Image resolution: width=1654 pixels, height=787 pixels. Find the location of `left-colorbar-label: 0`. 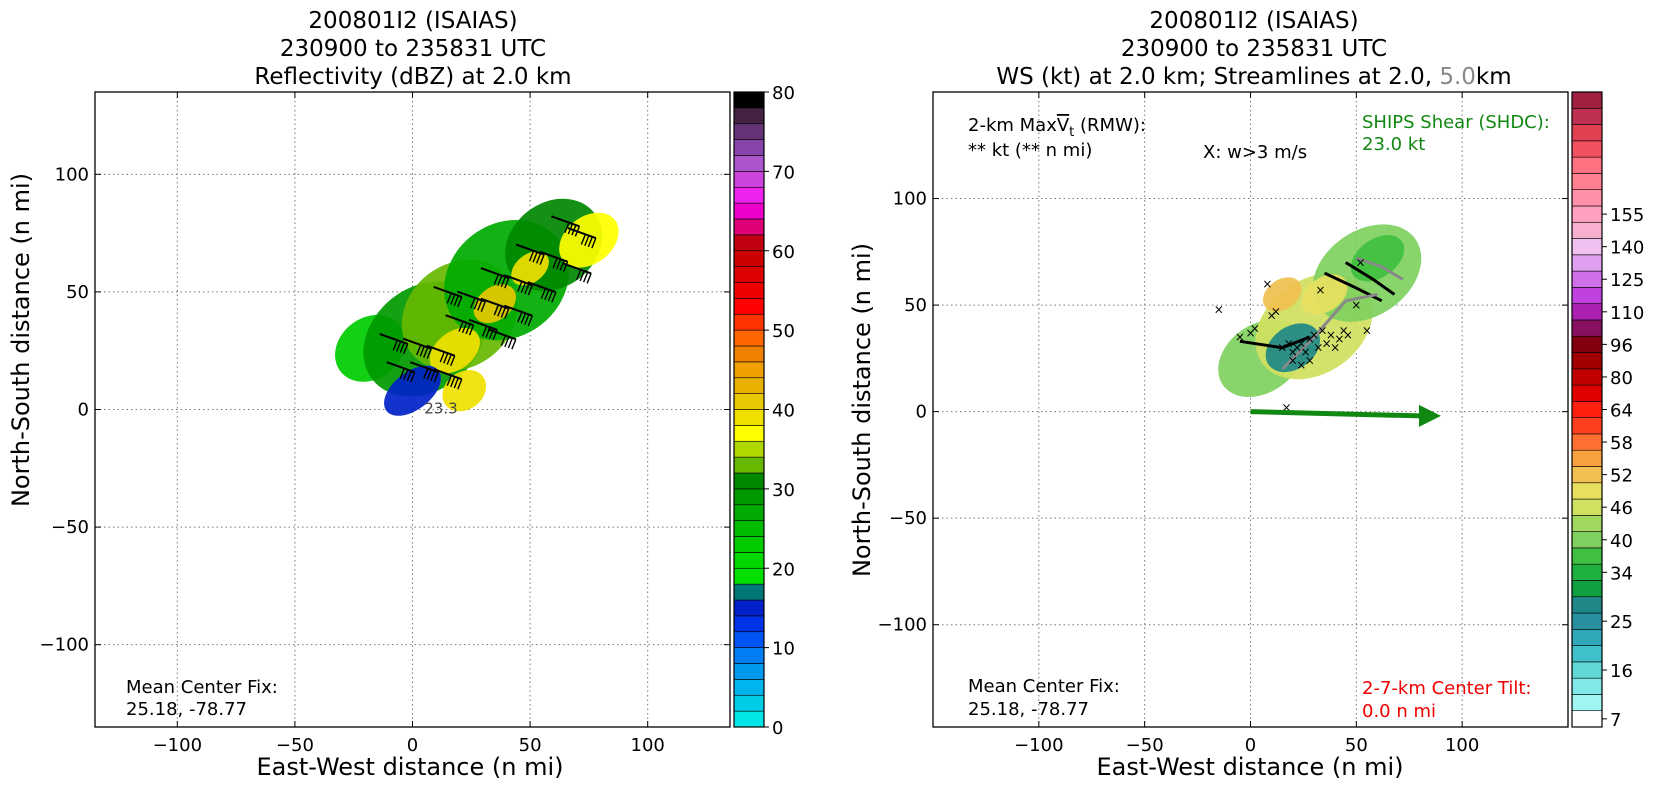

left-colorbar-label: 0 is located at coordinates (777, 728).